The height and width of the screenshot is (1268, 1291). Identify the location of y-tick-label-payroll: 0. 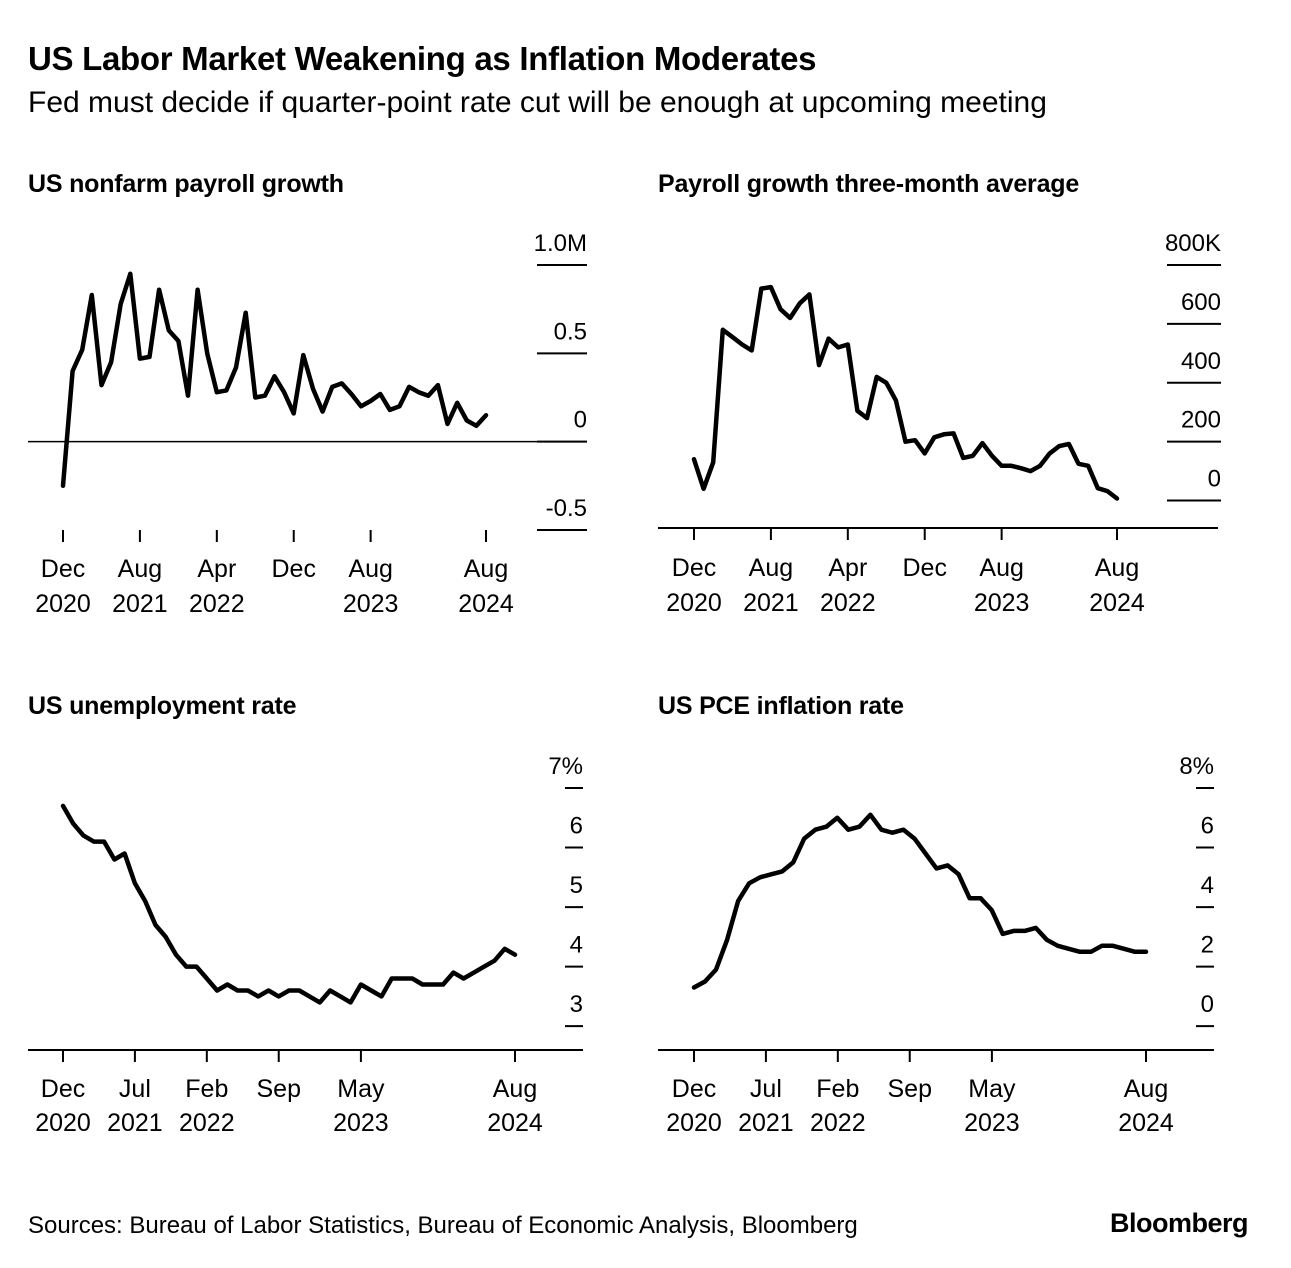
(580, 420).